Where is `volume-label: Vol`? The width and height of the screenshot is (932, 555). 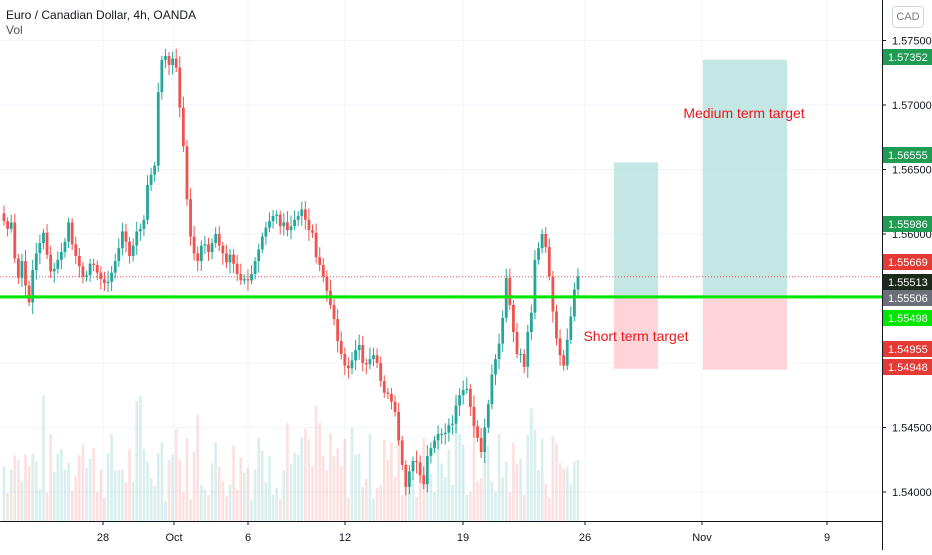 volume-label: Vol is located at coordinates (14, 30).